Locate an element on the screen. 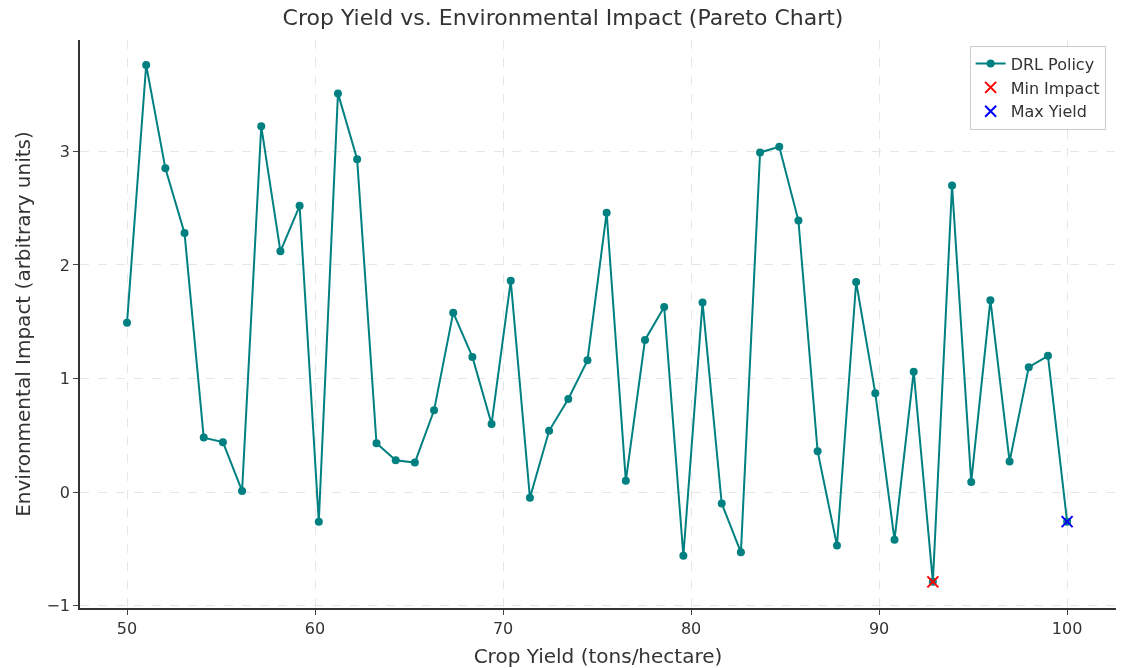 The image size is (1126, 668). x-tick-label: 100 is located at coordinates (1067, 628).